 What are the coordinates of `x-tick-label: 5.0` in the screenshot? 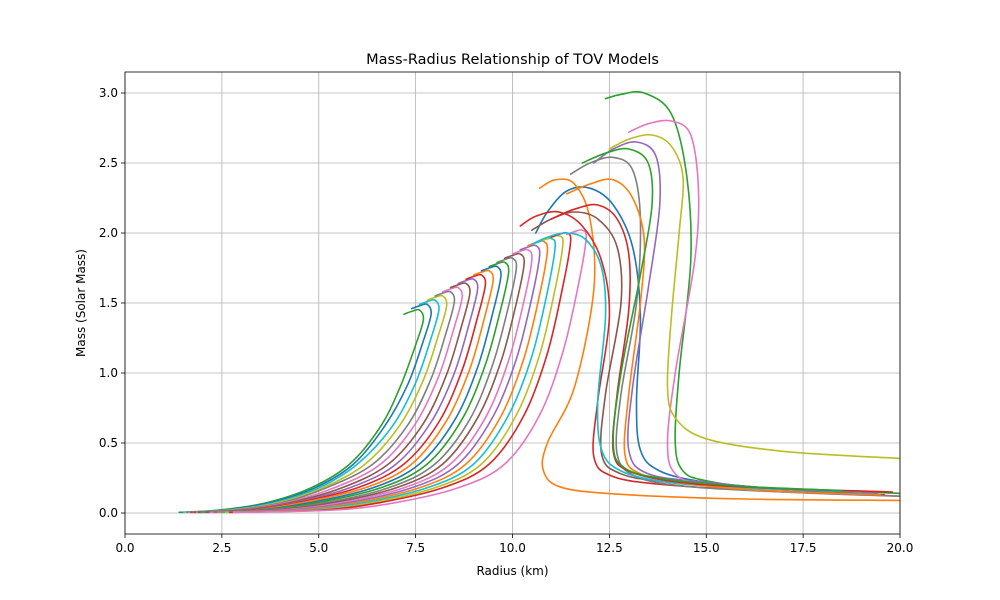 It's located at (318, 548).